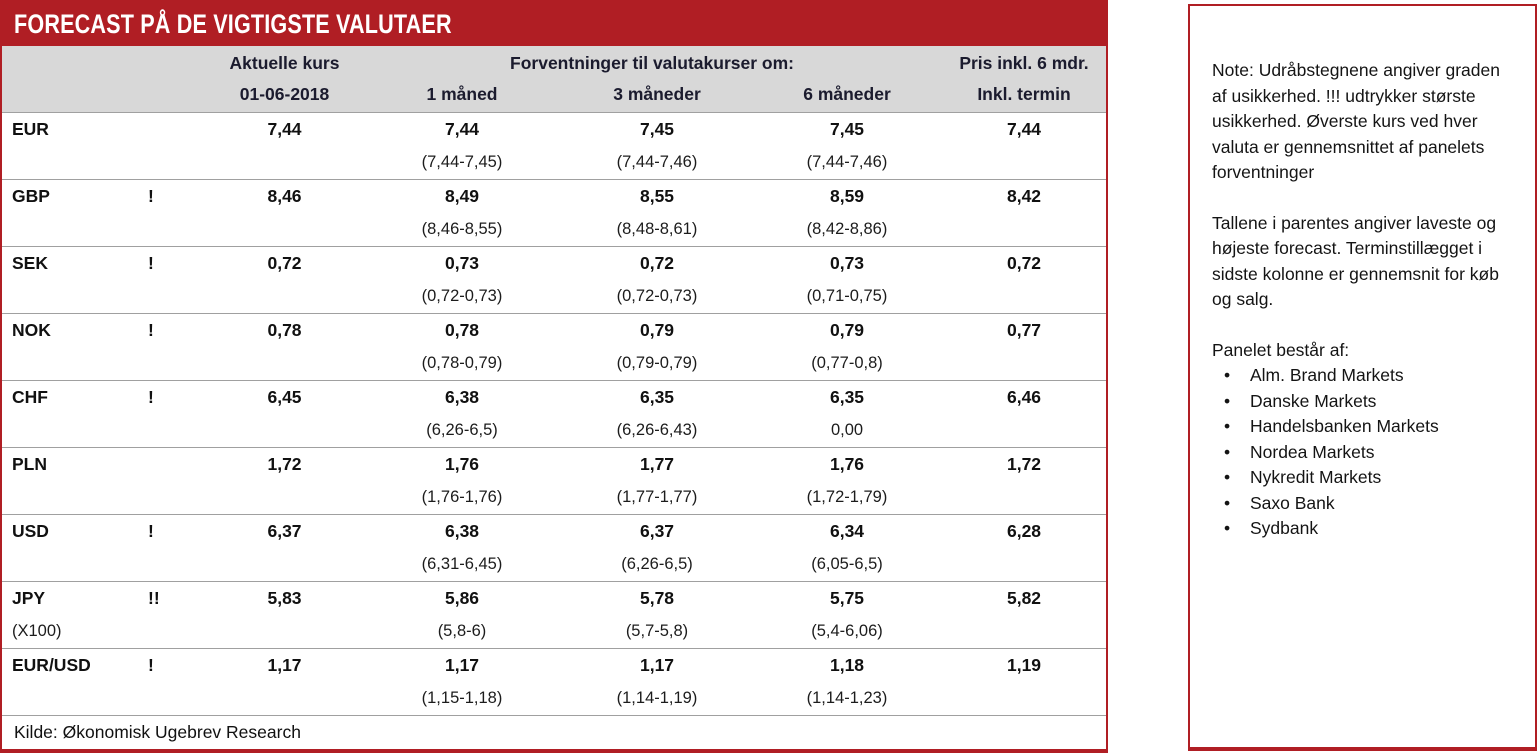  What do you see at coordinates (29, 464) in the screenshot?
I see `currency-label: PLN` at bounding box center [29, 464].